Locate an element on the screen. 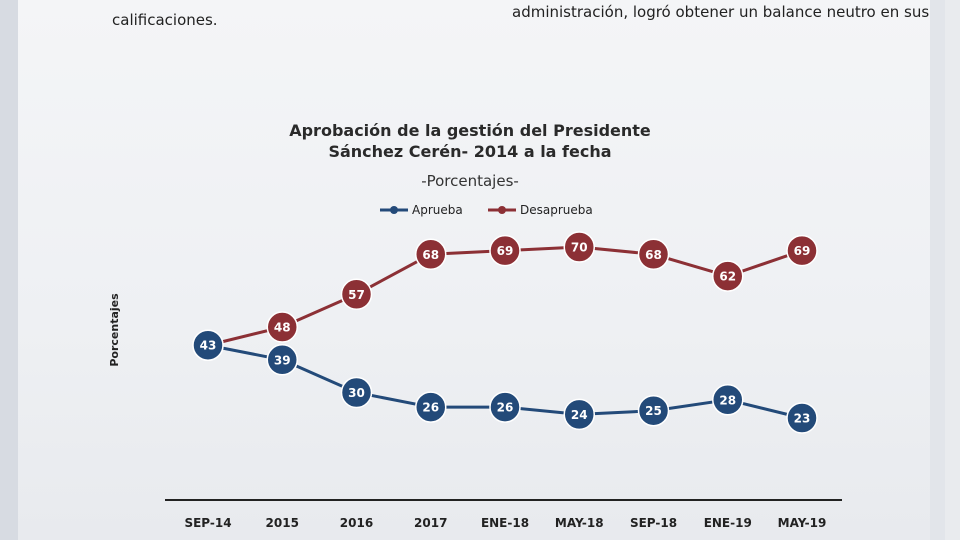  x-tick-label: ENE-18 is located at coordinates (505, 523).